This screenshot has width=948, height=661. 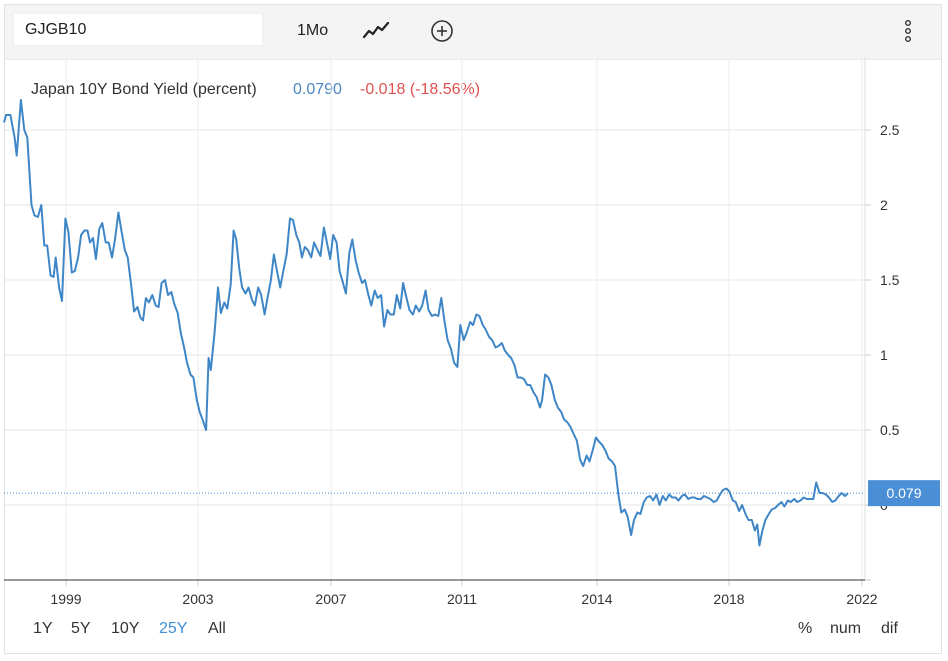 What do you see at coordinates (138, 29) in the screenshot?
I see `symbol-input: GJGB10` at bounding box center [138, 29].